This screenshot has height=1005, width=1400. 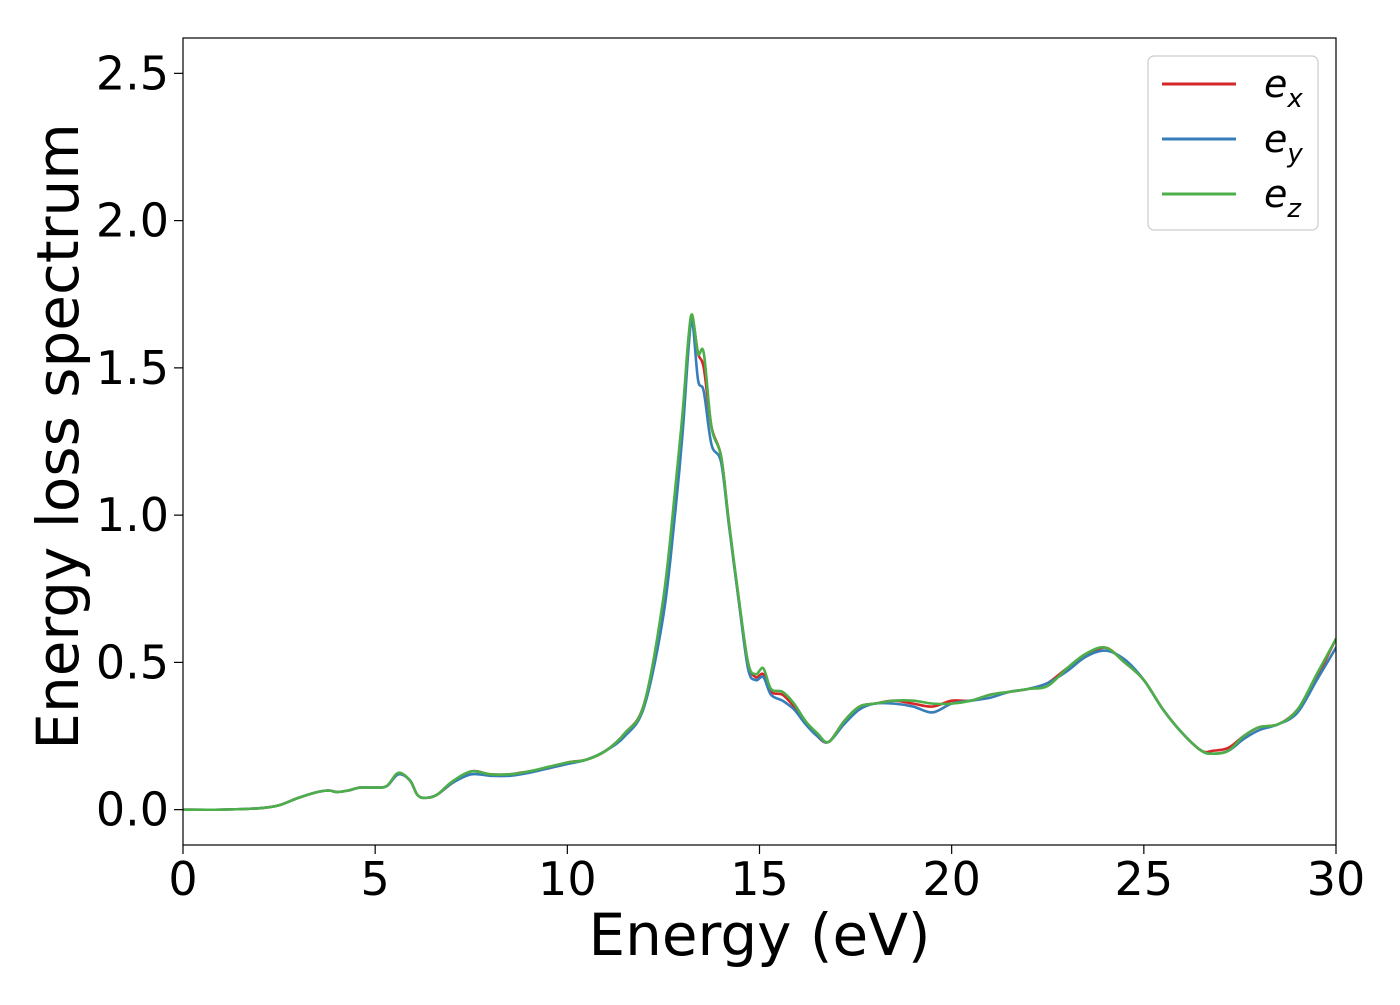 What do you see at coordinates (759, 879) in the screenshot?
I see `x-tick-label: 15` at bounding box center [759, 879].